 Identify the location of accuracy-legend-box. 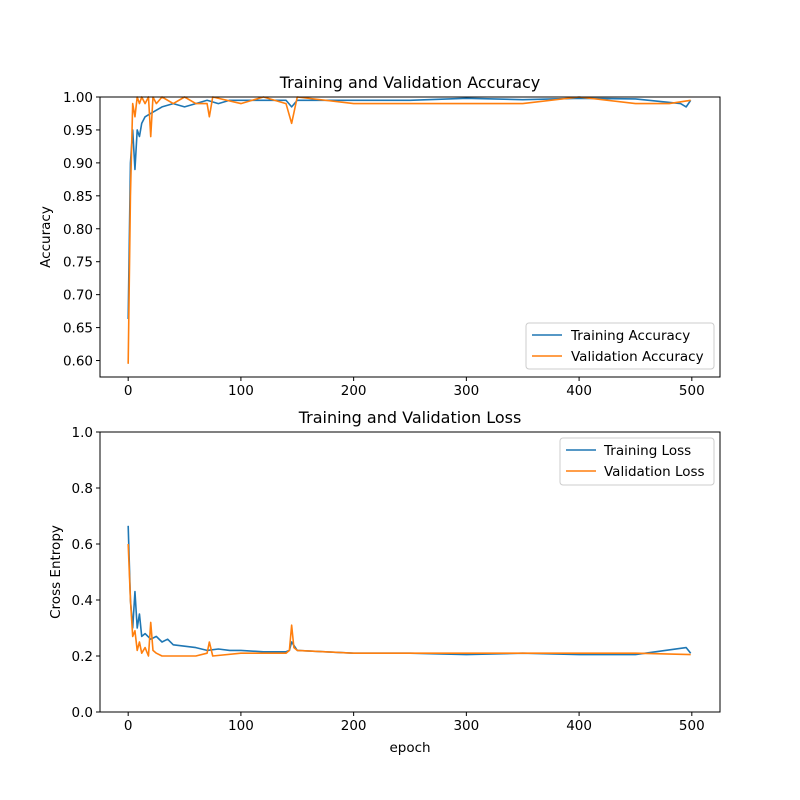
(620, 346).